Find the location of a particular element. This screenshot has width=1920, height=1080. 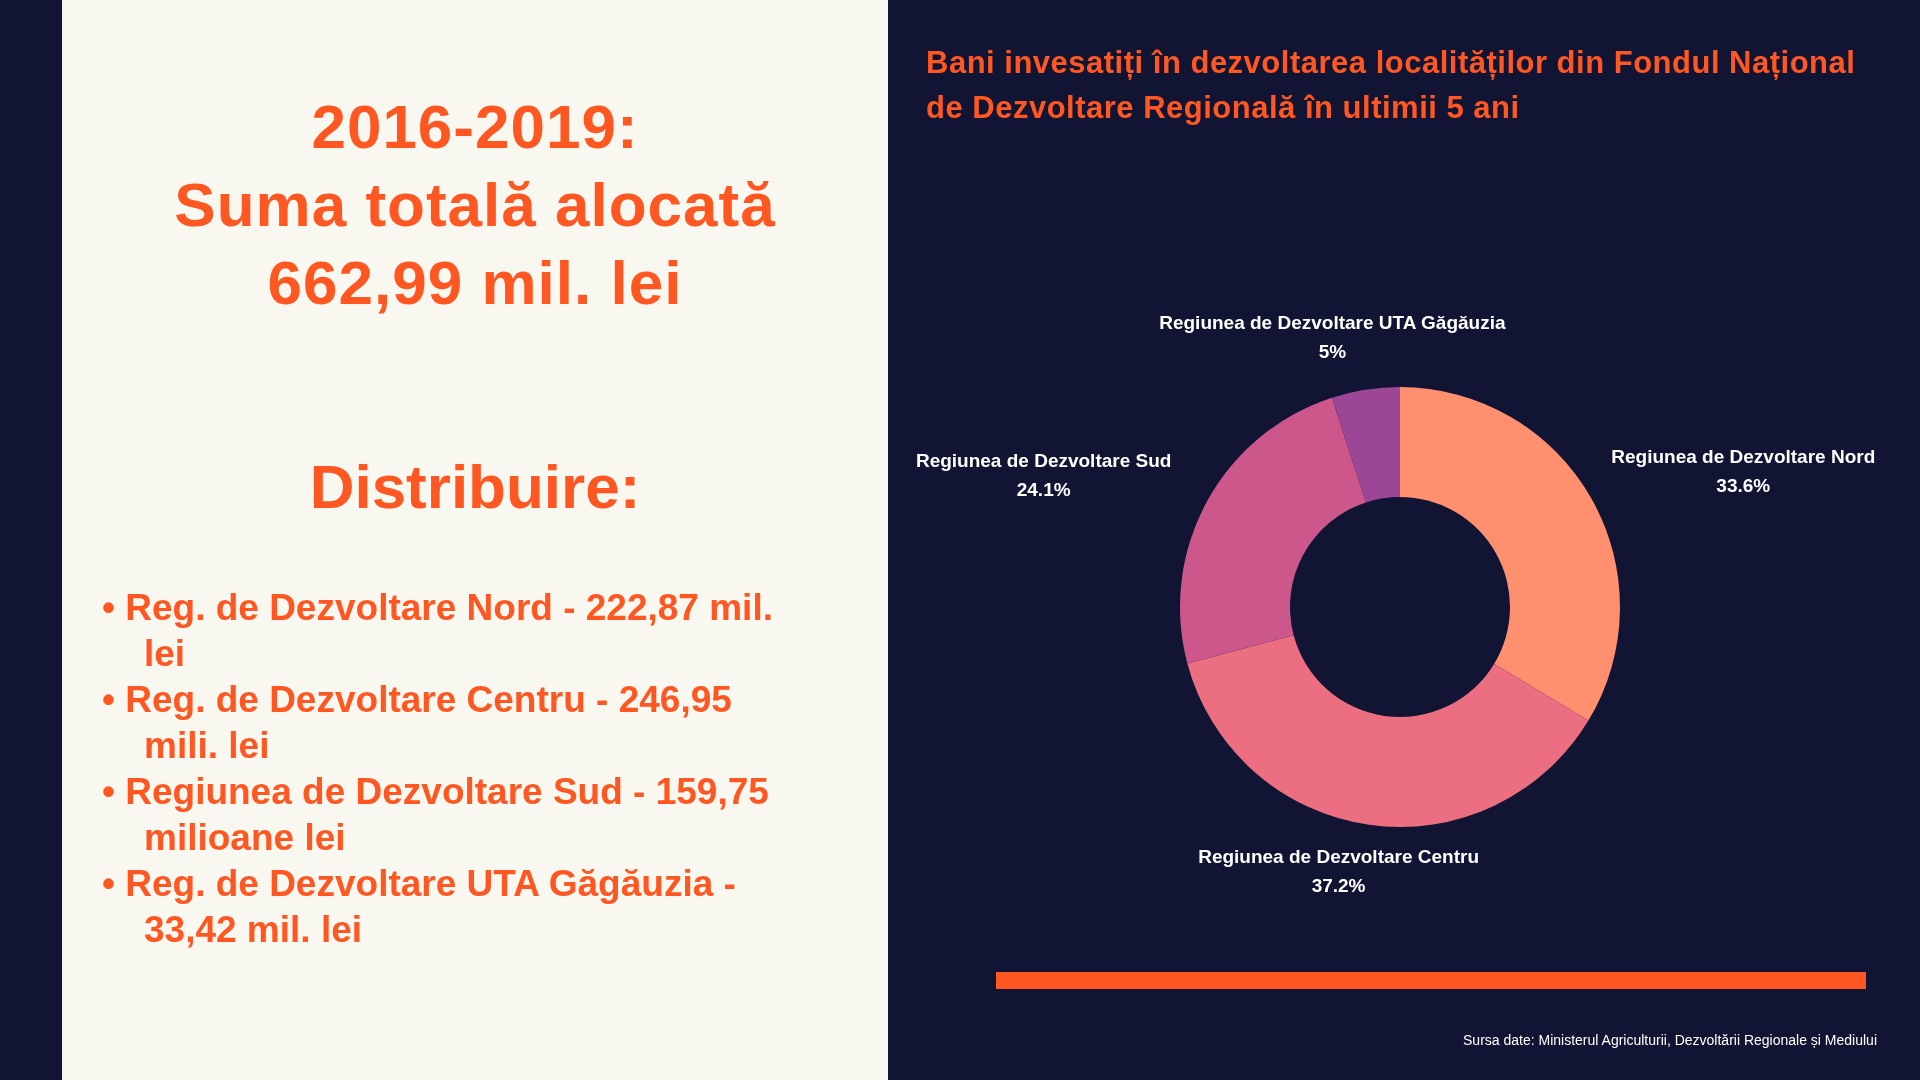

slice-label: Regiunea de Dezvoltare Centru is located at coordinates (1339, 857).